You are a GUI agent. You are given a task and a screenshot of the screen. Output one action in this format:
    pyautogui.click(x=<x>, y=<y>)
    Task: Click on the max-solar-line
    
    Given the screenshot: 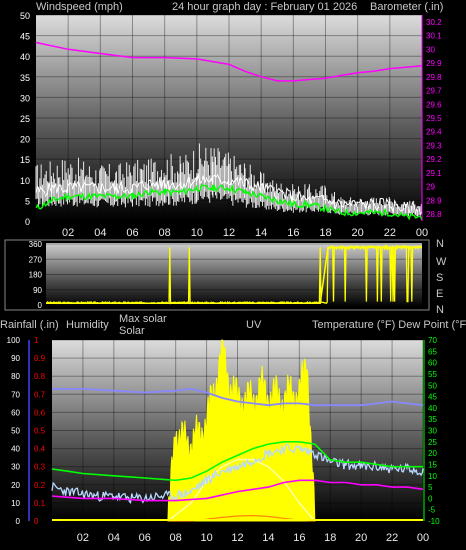 What is the action you would take?
    pyautogui.click(x=241, y=490)
    